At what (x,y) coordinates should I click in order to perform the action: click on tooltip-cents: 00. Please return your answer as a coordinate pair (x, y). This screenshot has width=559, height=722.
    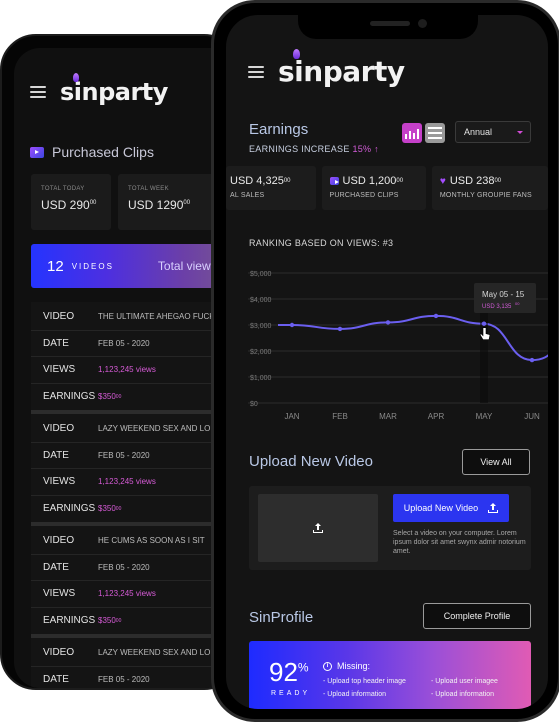
    Looking at the image, I should click on (517, 303).